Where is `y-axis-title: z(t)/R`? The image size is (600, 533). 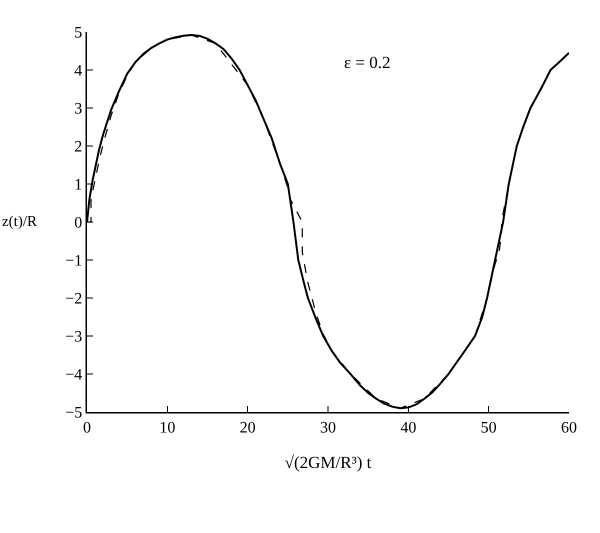
y-axis-title: z(t)/R is located at coordinates (19, 222).